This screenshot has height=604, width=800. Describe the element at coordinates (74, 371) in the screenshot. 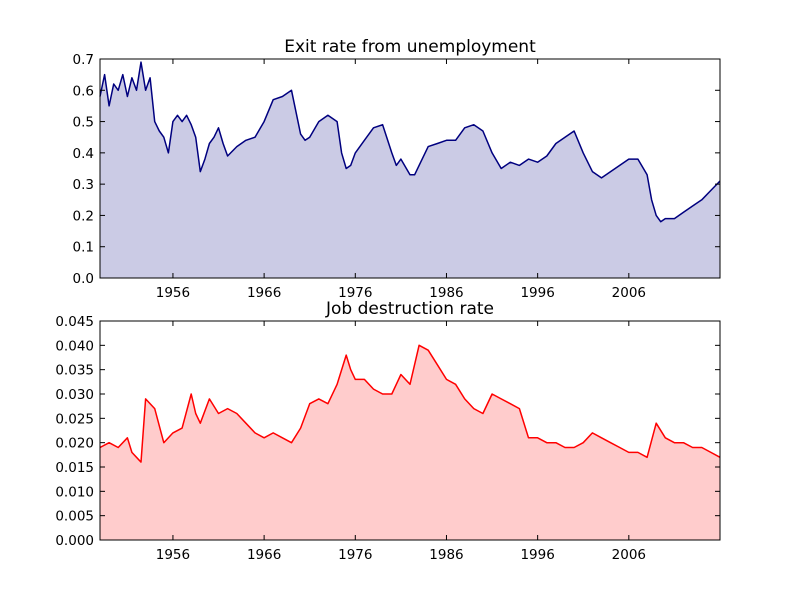

I see `y-tick-label: 0.035` at that location.